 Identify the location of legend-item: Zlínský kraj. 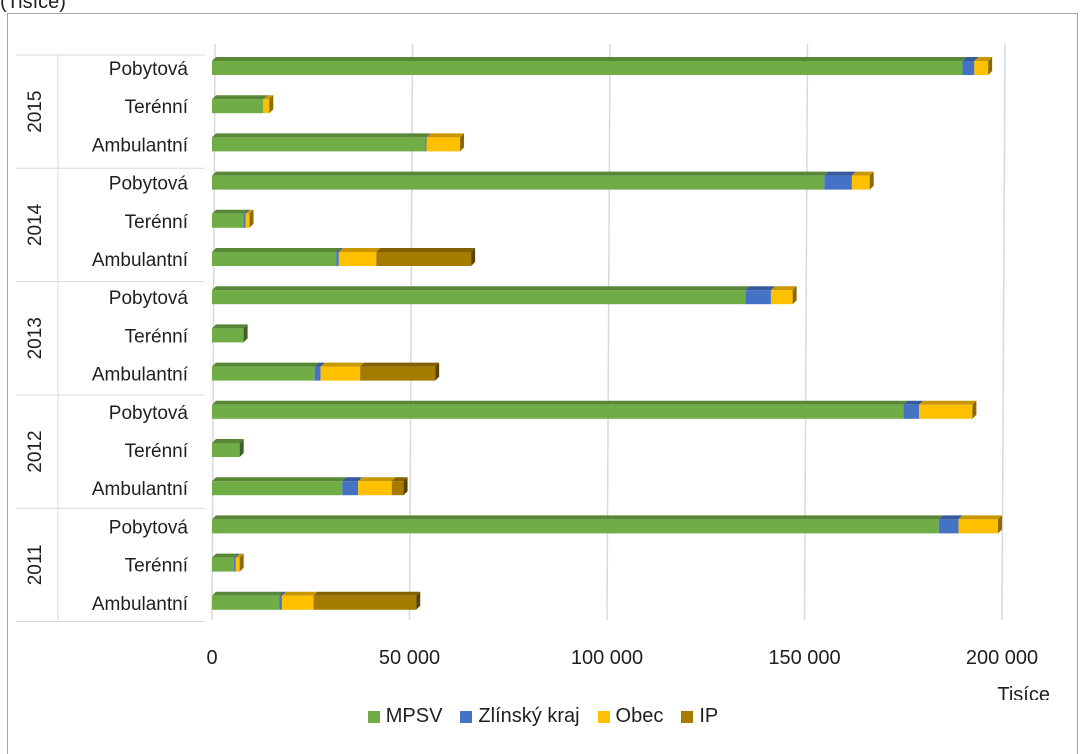
(520, 716).